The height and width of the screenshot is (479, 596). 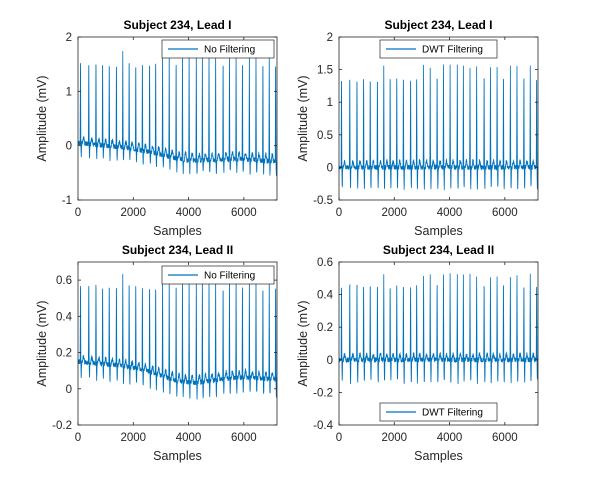 I want to click on y-tick-label: -1, so click(x=67, y=201).